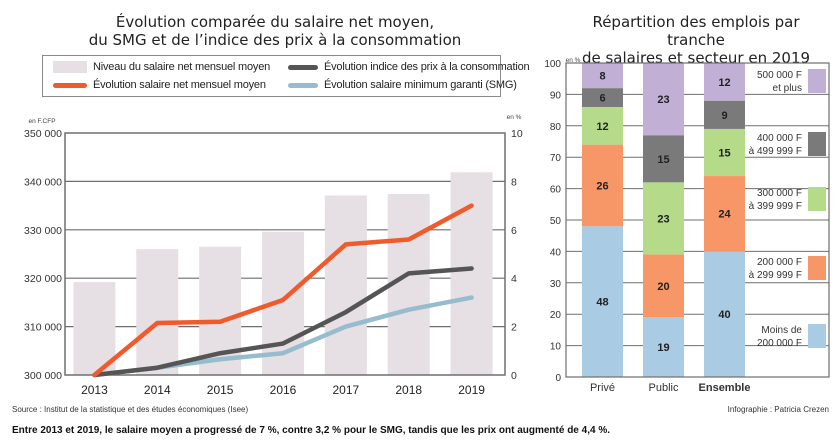  What do you see at coordinates (556, 127) in the screenshot?
I see `y-axis-tick-label: 80` at bounding box center [556, 127].